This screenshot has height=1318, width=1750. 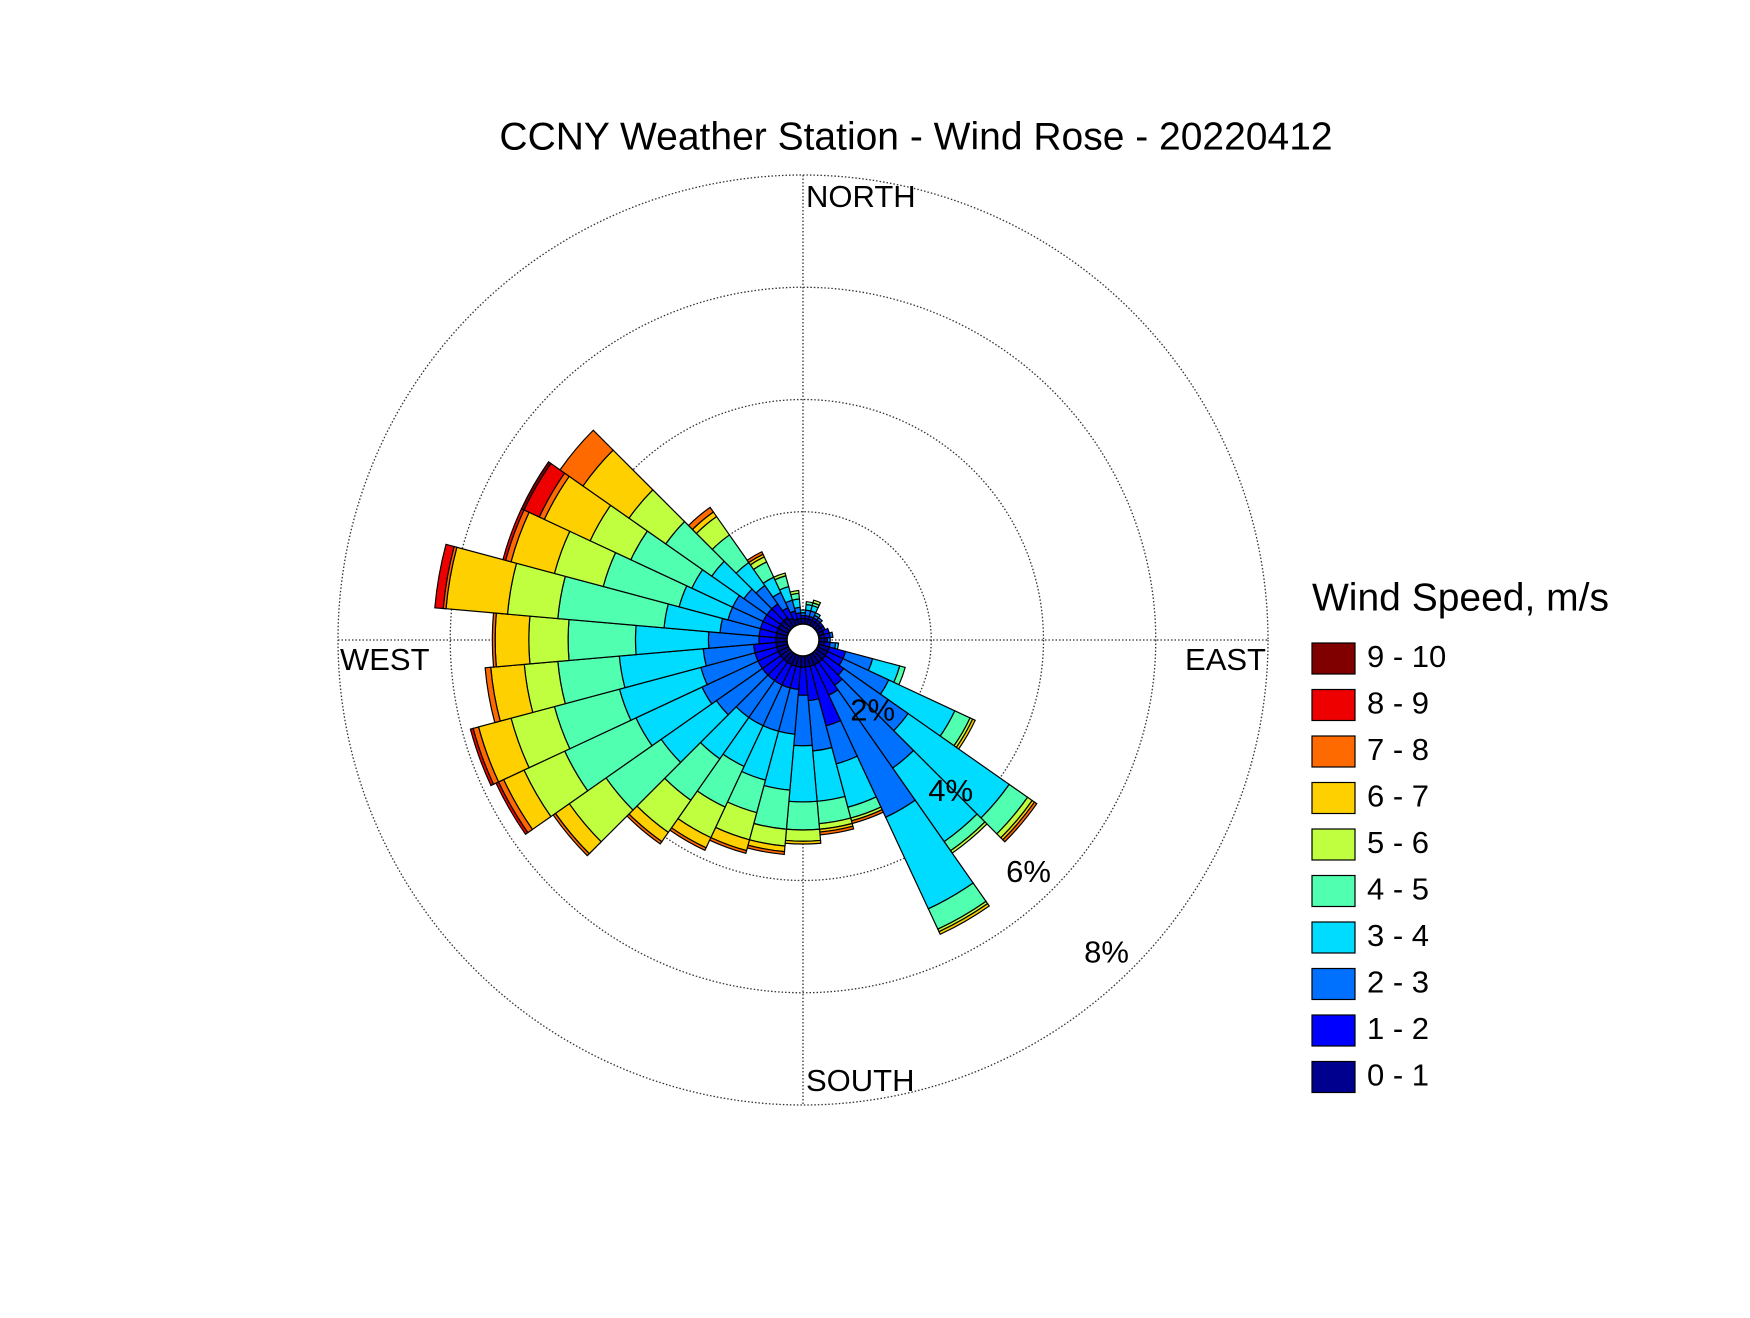 I want to click on legend-title: Wind Speed, m/s, so click(x=1460, y=597).